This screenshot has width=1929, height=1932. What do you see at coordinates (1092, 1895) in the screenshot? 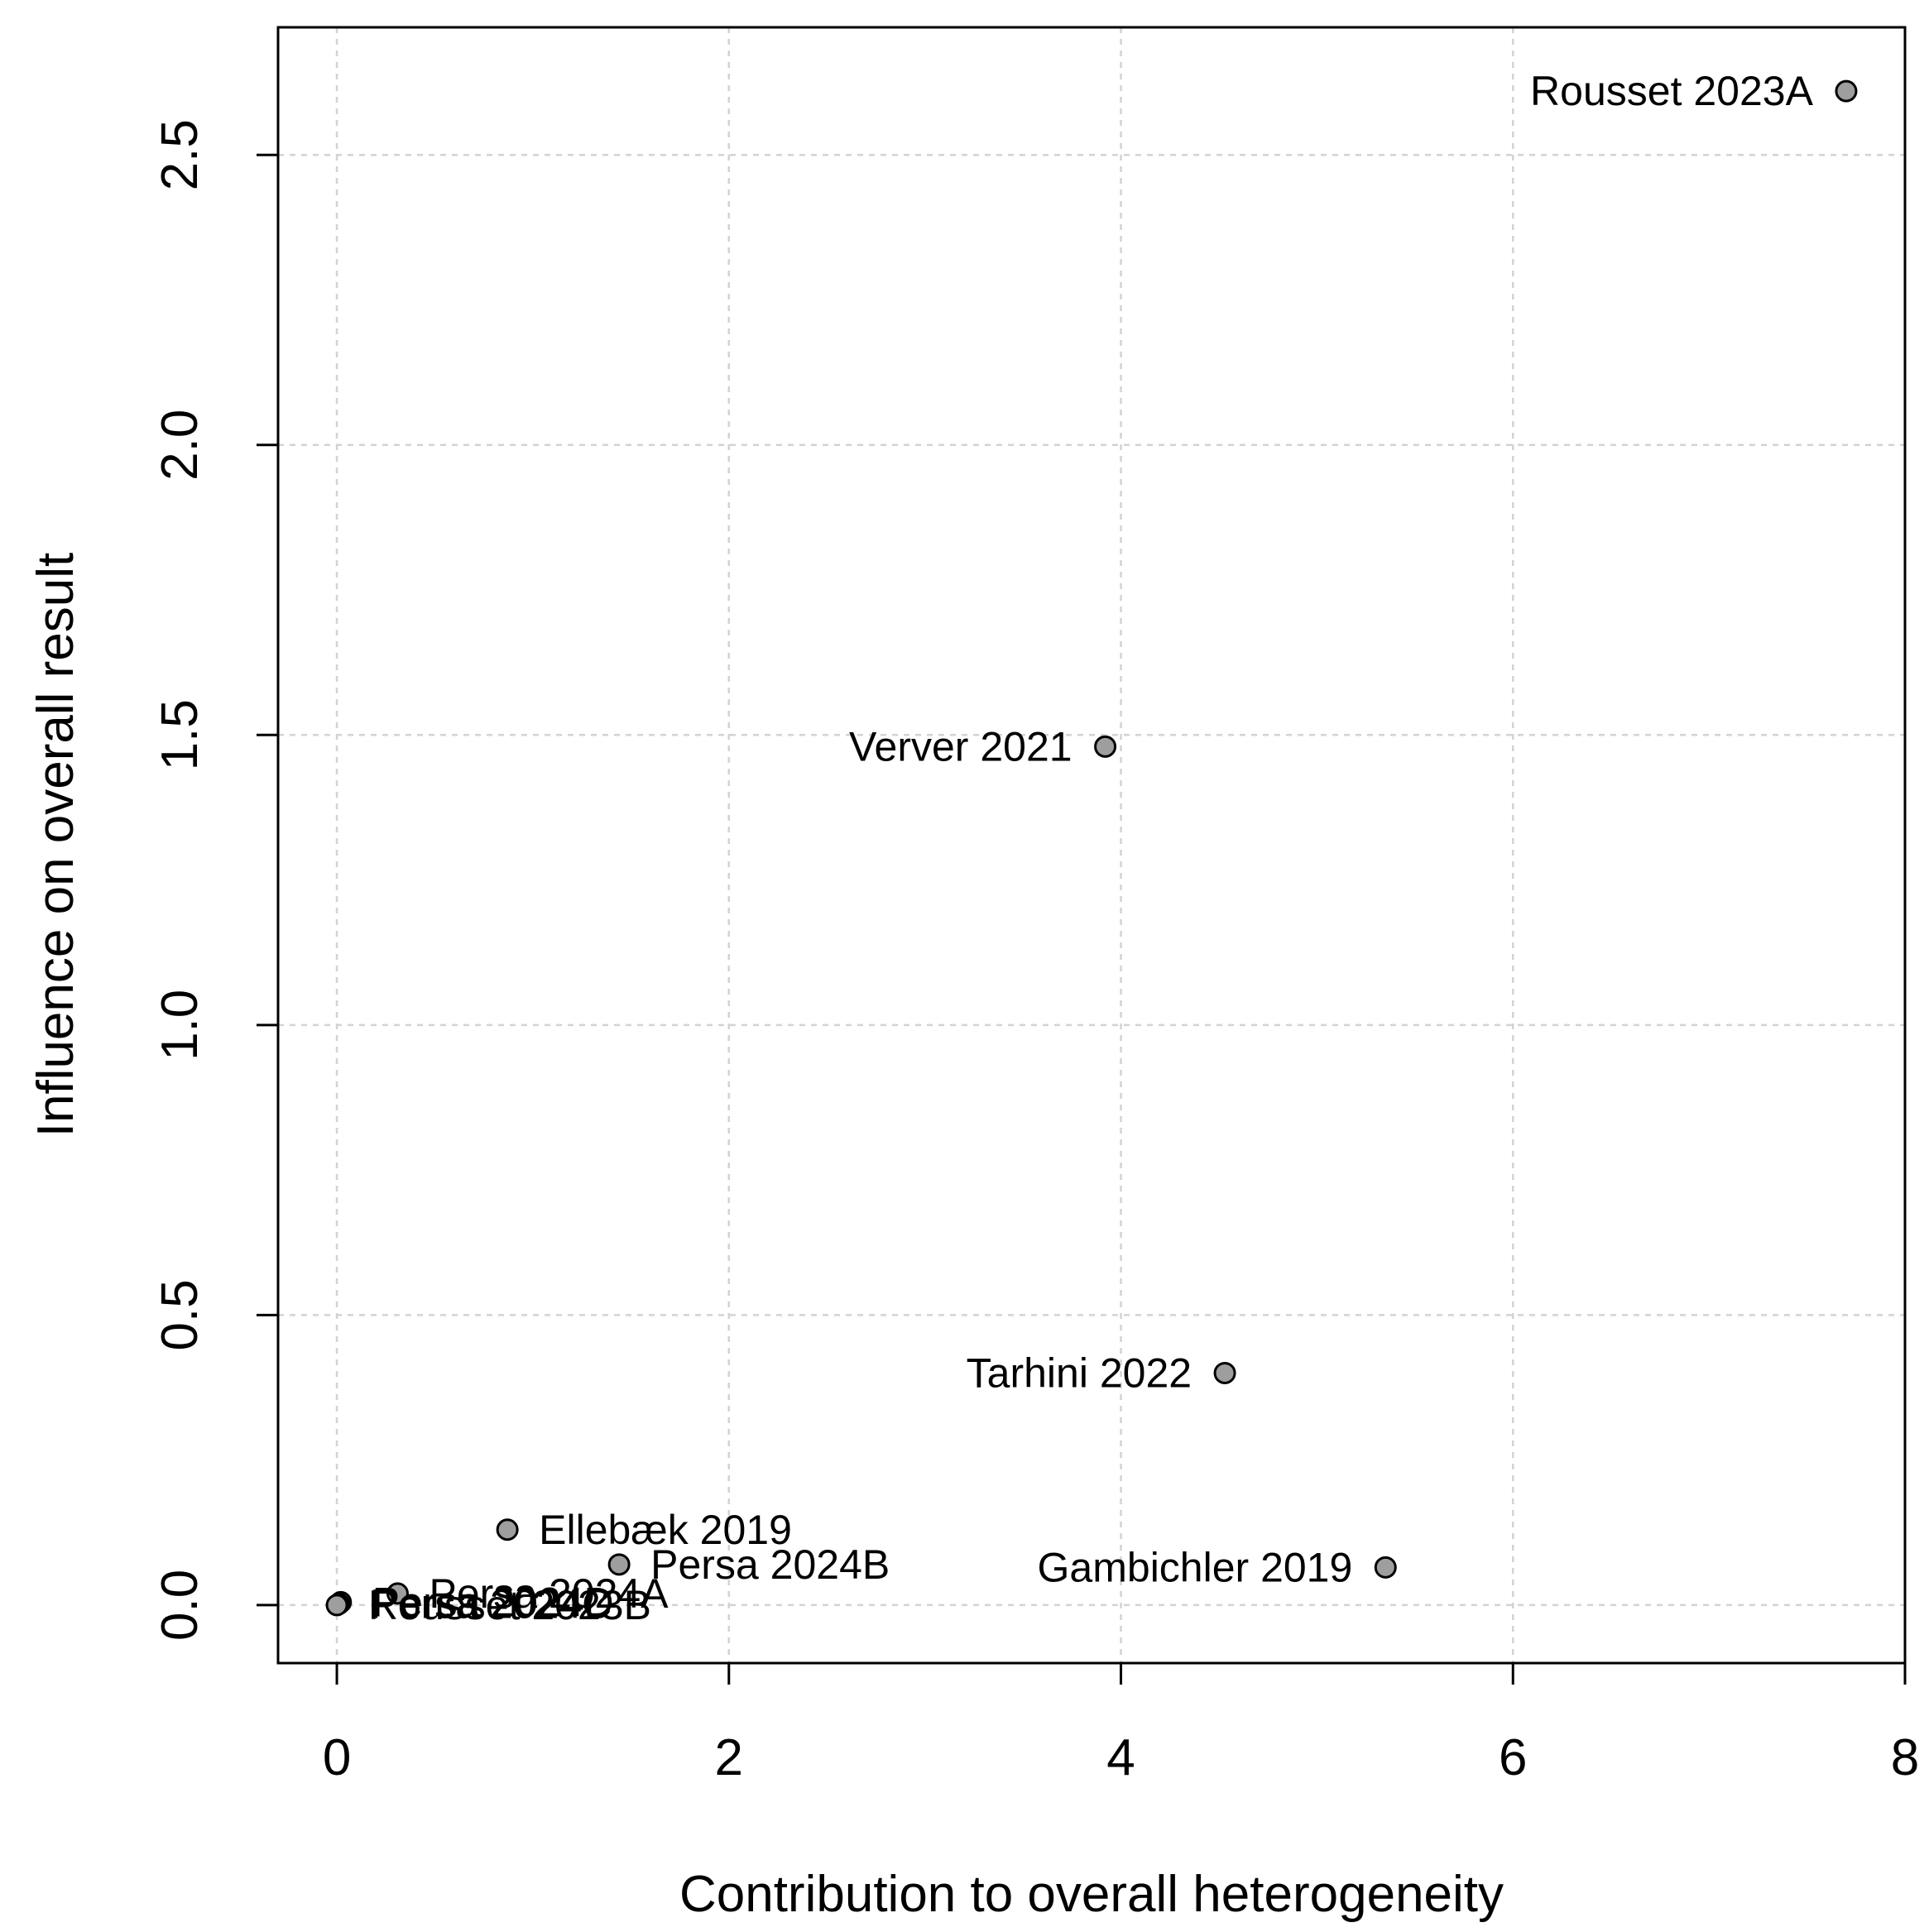
I see `x-axis-label: Contribution to overall heterogeneity` at bounding box center [1092, 1895].